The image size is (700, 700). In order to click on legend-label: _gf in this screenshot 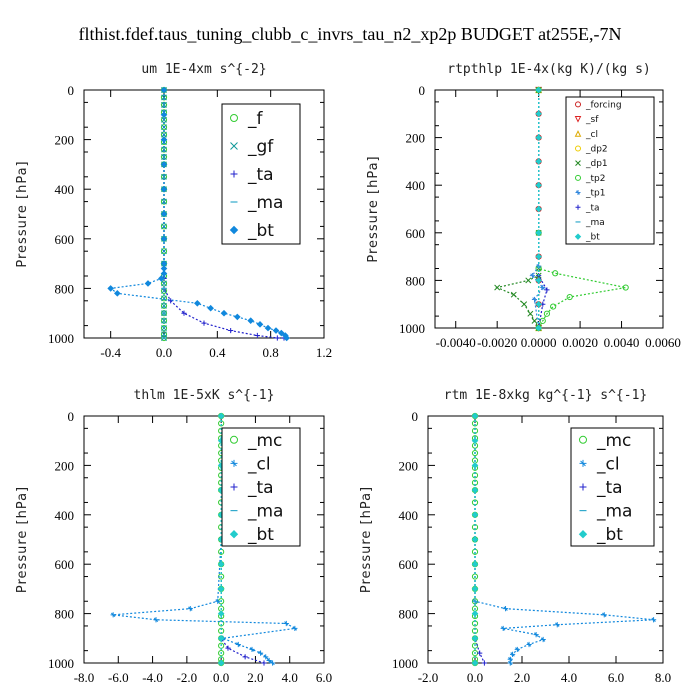, I will do `click(260, 147)`.